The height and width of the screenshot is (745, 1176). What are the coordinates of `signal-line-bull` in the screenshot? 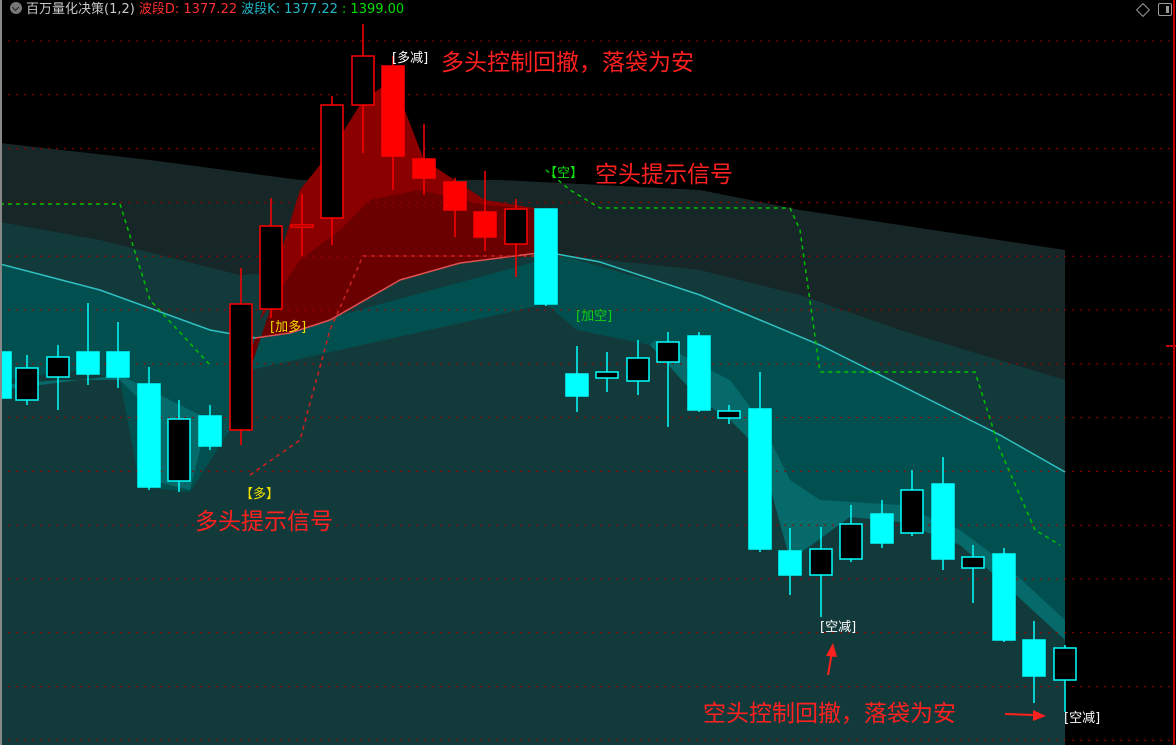 It's located at (397, 365).